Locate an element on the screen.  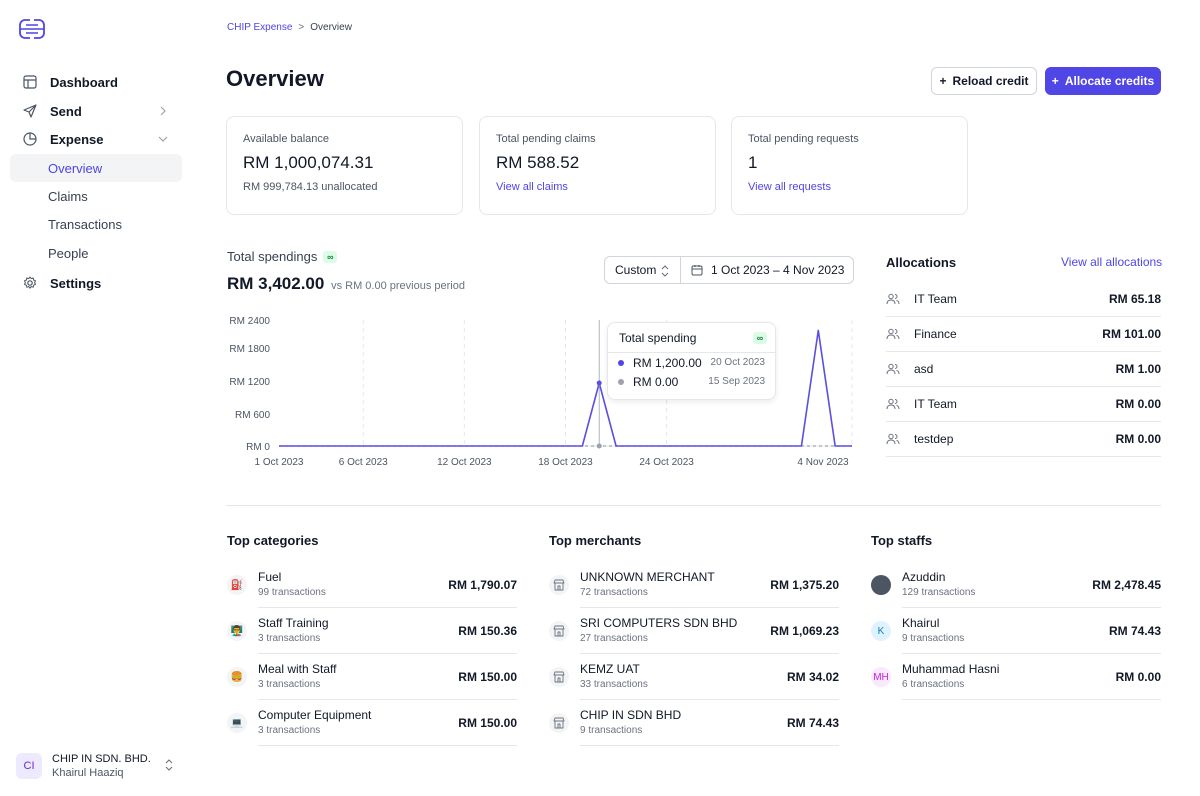
date-range-picker: 1 Oct 2023 – 4 Nov 2023 is located at coordinates (767, 270).